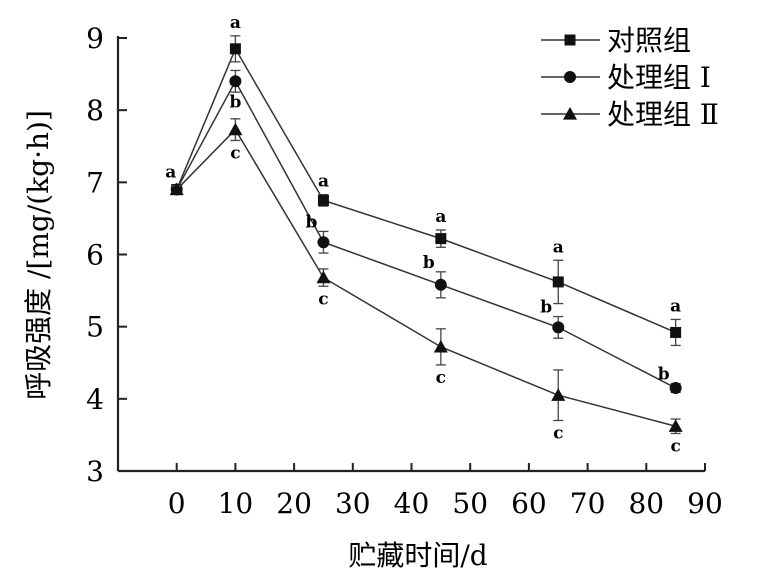 This screenshot has height=585, width=783. I want to click on y-tick-label-9: 9, so click(95, 38).